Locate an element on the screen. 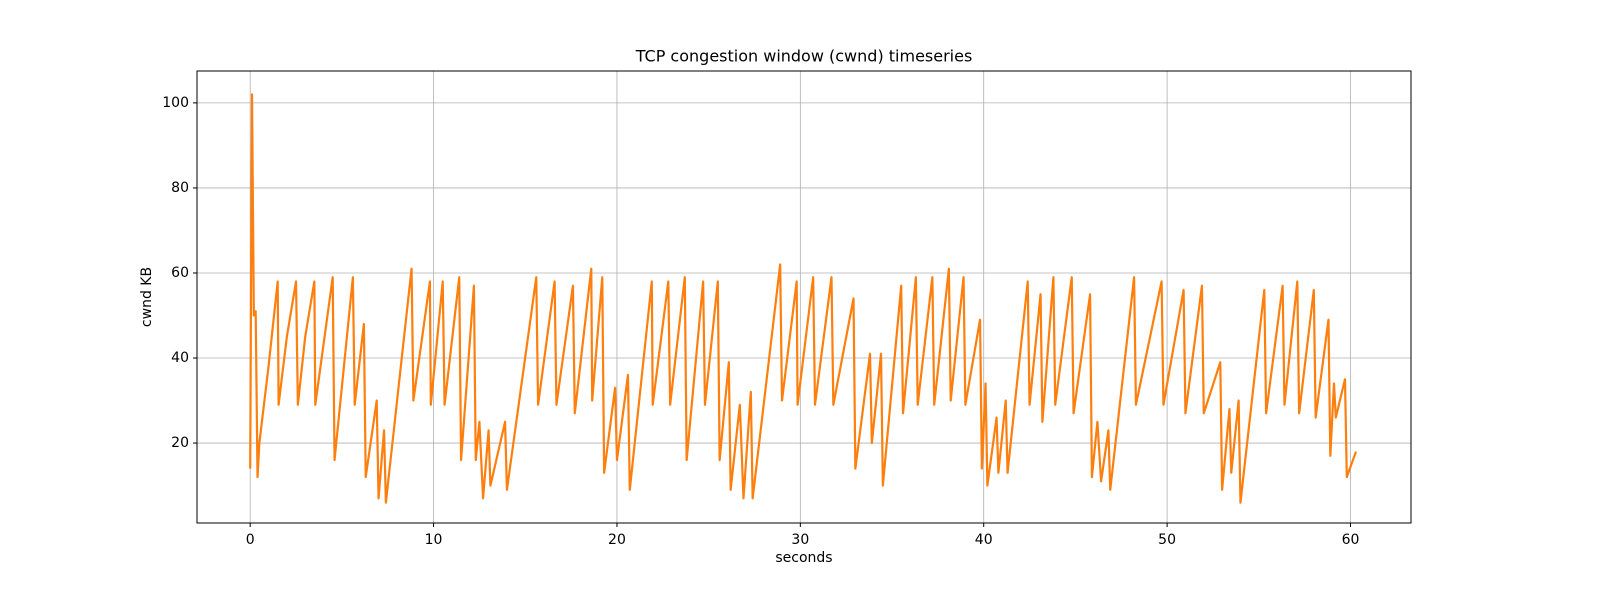  x-tick-label: 50 is located at coordinates (1167, 540).